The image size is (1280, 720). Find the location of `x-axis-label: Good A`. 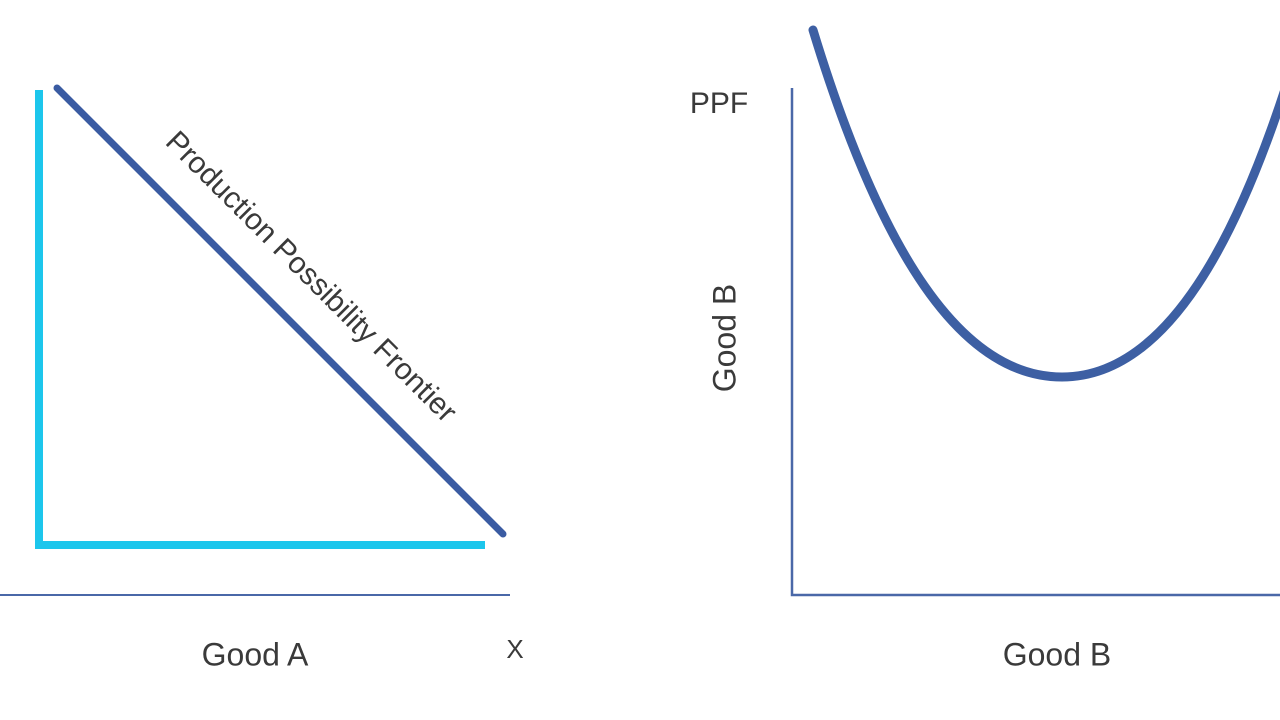

x-axis-label: Good A is located at coordinates (255, 654).